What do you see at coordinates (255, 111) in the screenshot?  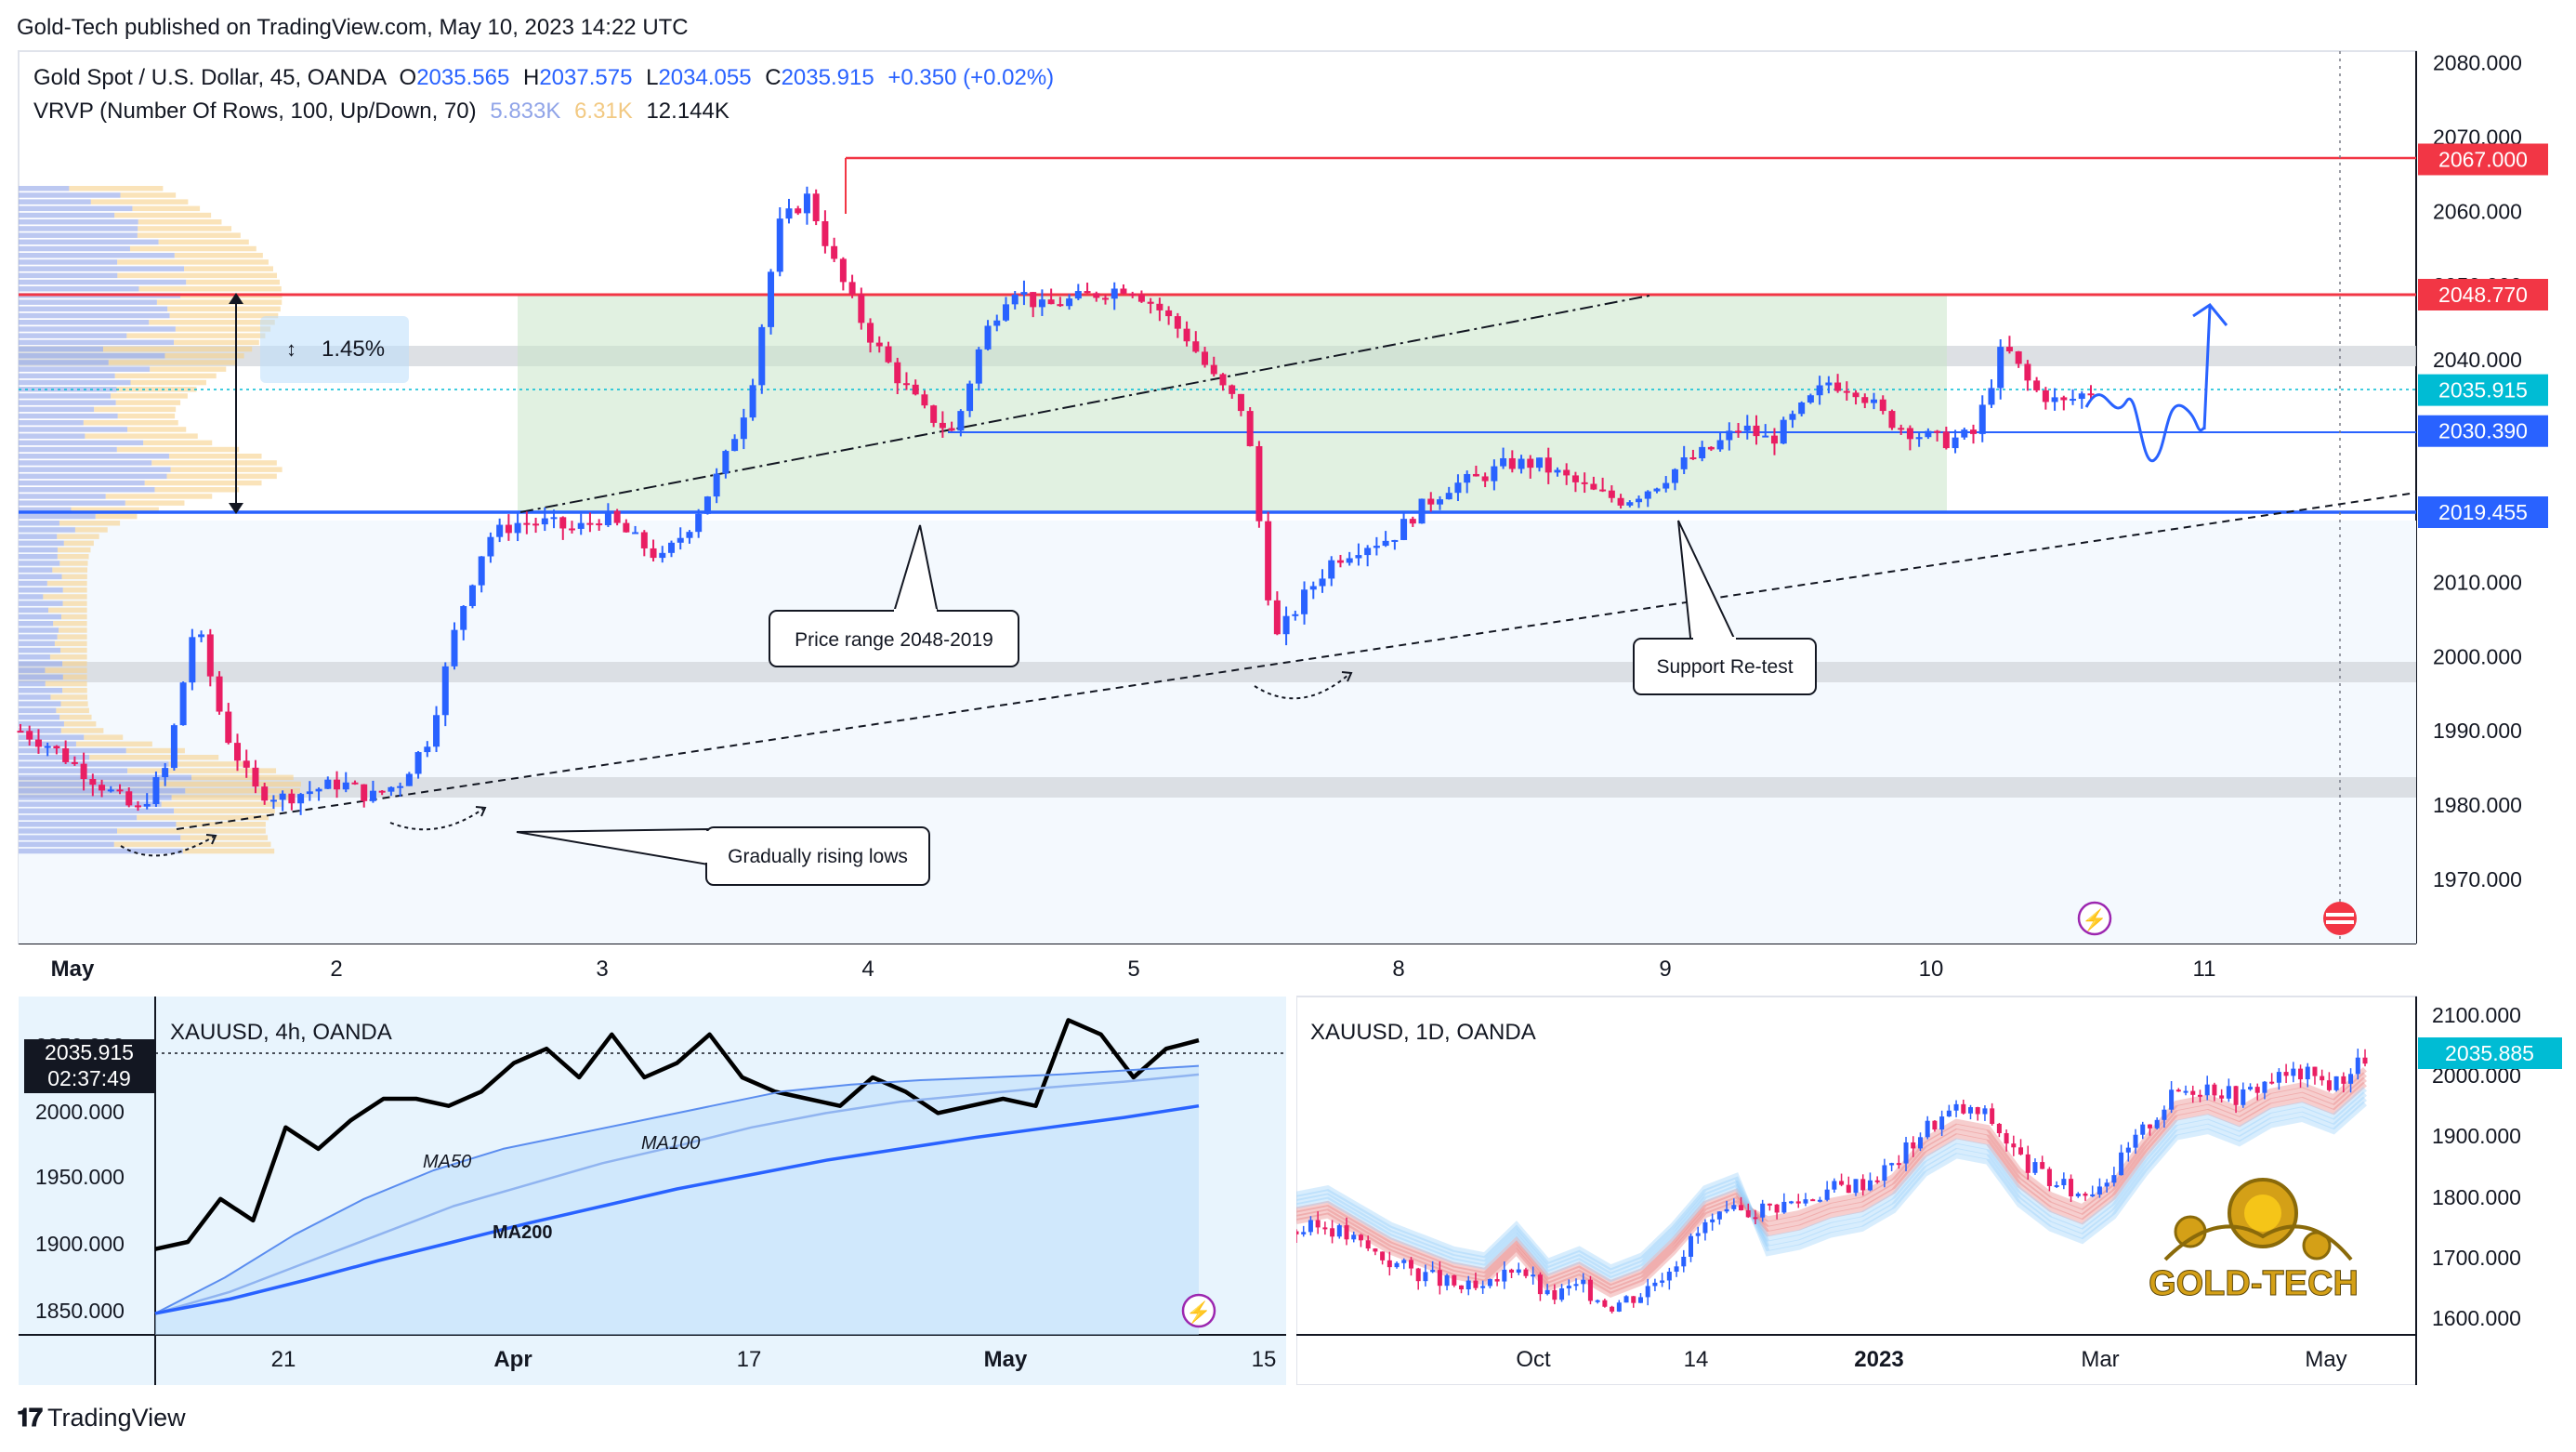 I see `vrvp-label: VRVP (Number Of Rows, 100, Up/Down, 70)` at bounding box center [255, 111].